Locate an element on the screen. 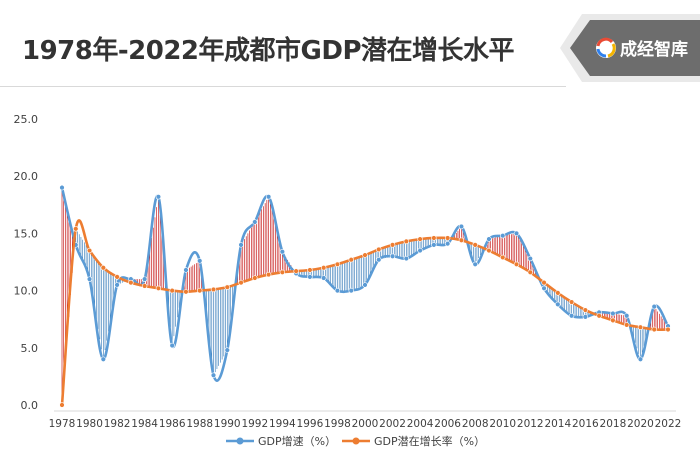 The image size is (700, 468). x-tick-label: 2020 is located at coordinates (640, 424).